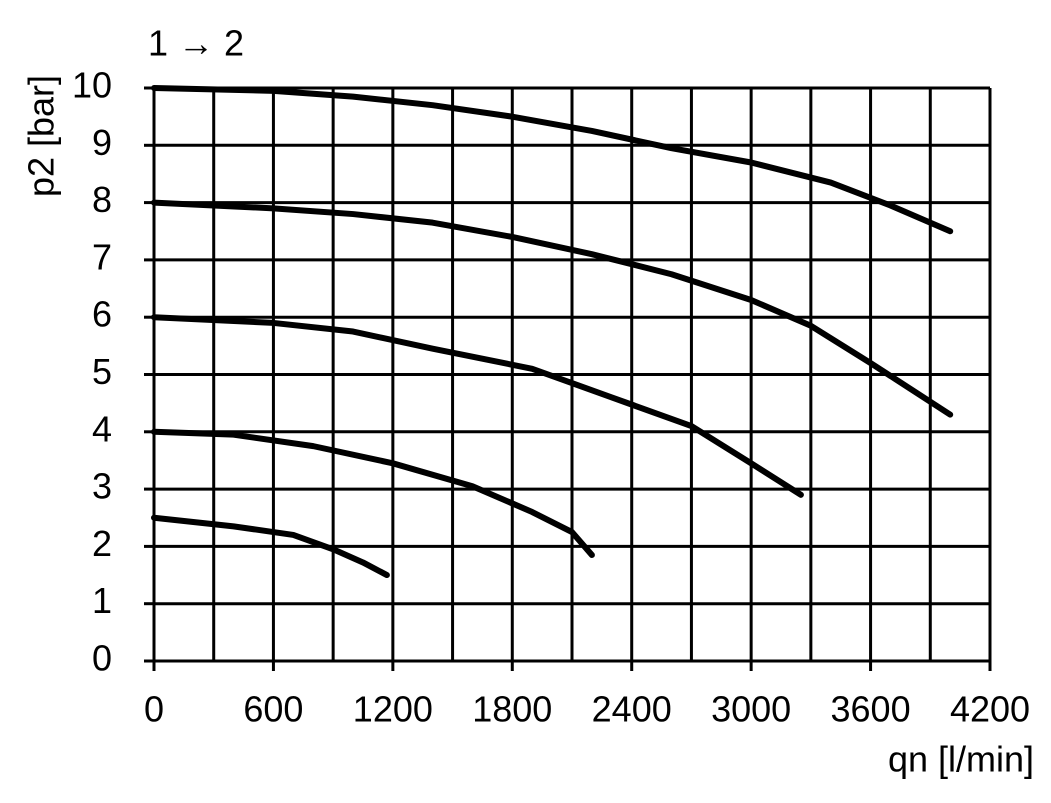 This screenshot has height=803, width=1051. I want to click on y-tick-label: 8, so click(102, 199).